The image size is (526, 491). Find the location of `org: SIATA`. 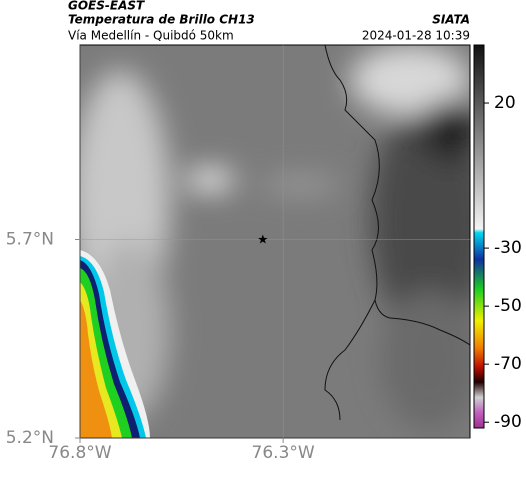

org: SIATA is located at coordinates (451, 20).